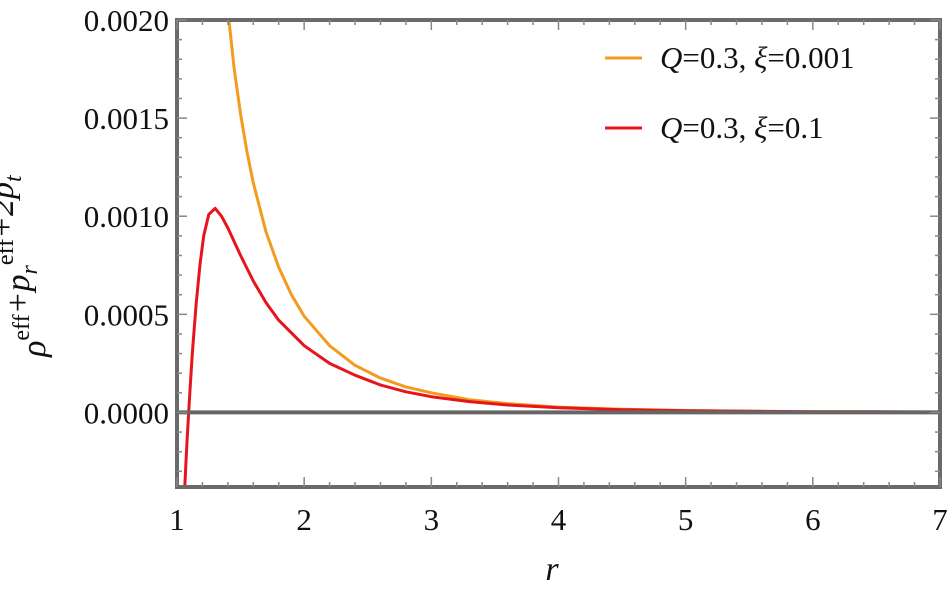  I want to click on y-tick-label: 0.0020, so click(126, 20).